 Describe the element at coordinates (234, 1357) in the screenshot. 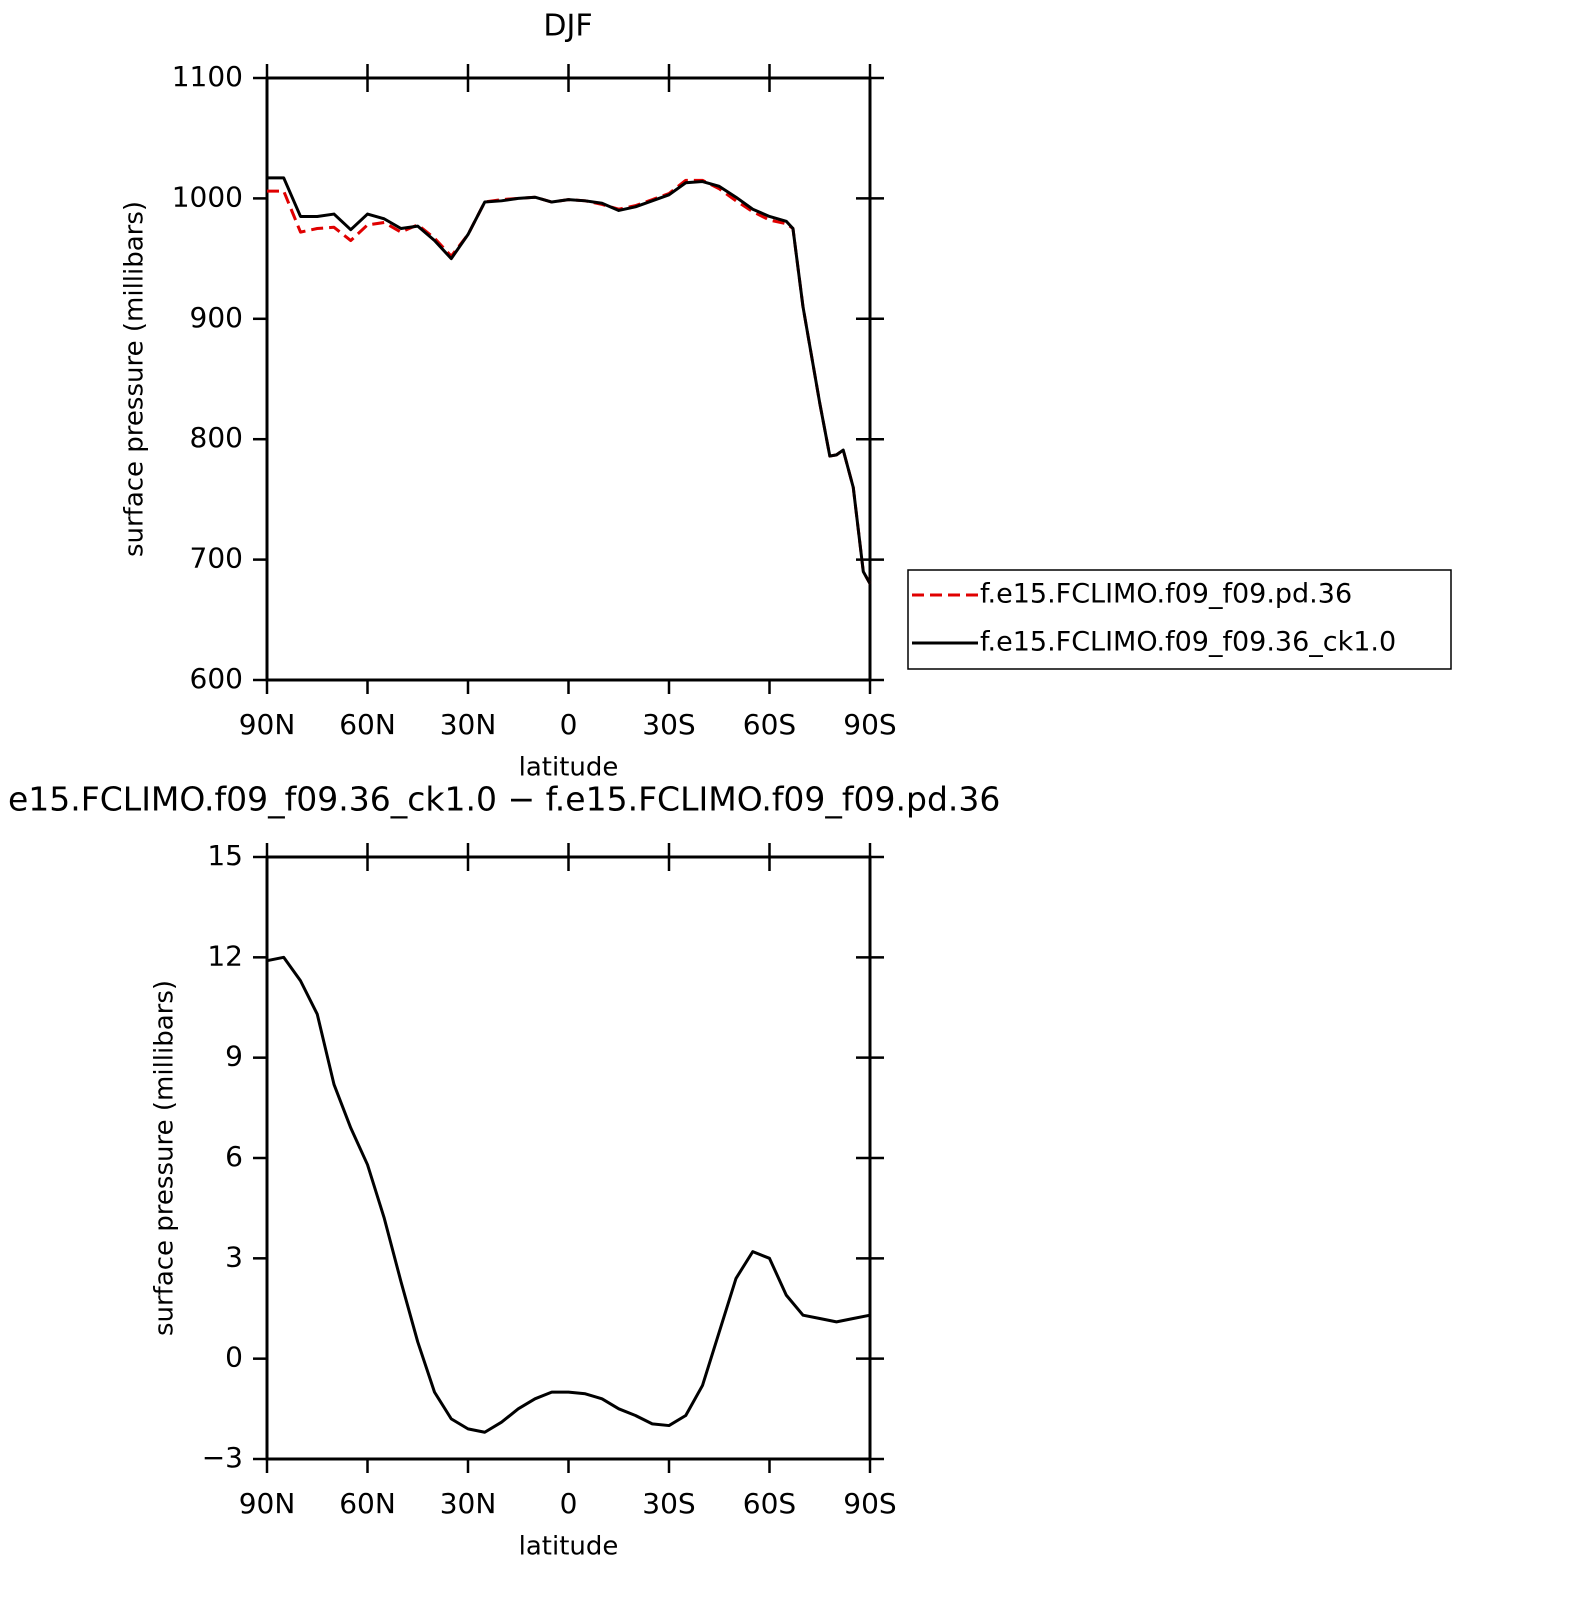

I see `y-tick-label: 0` at that location.